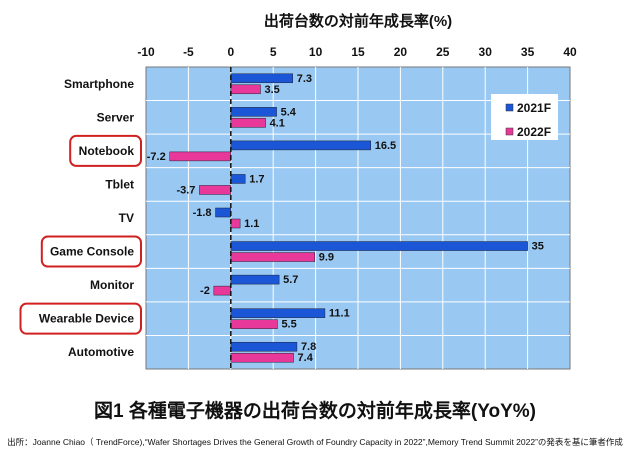  What do you see at coordinates (316, 52) in the screenshot?
I see `x-tick-label: 10` at bounding box center [316, 52].